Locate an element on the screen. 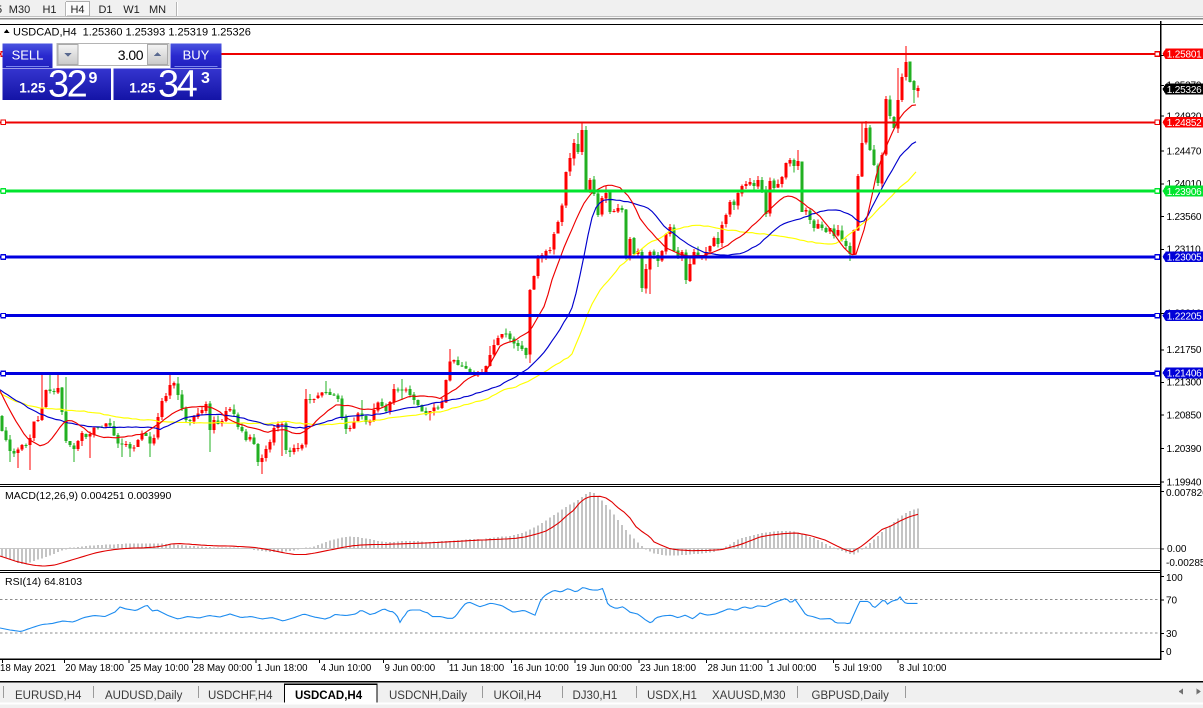 Image resolution: width=1203 pixels, height=708 pixels. svg-text:MACD(12,26,9) 0.004251 0.00399: MACD(12,26,9) 0.004251 0.003990 is located at coordinates (88, 496).